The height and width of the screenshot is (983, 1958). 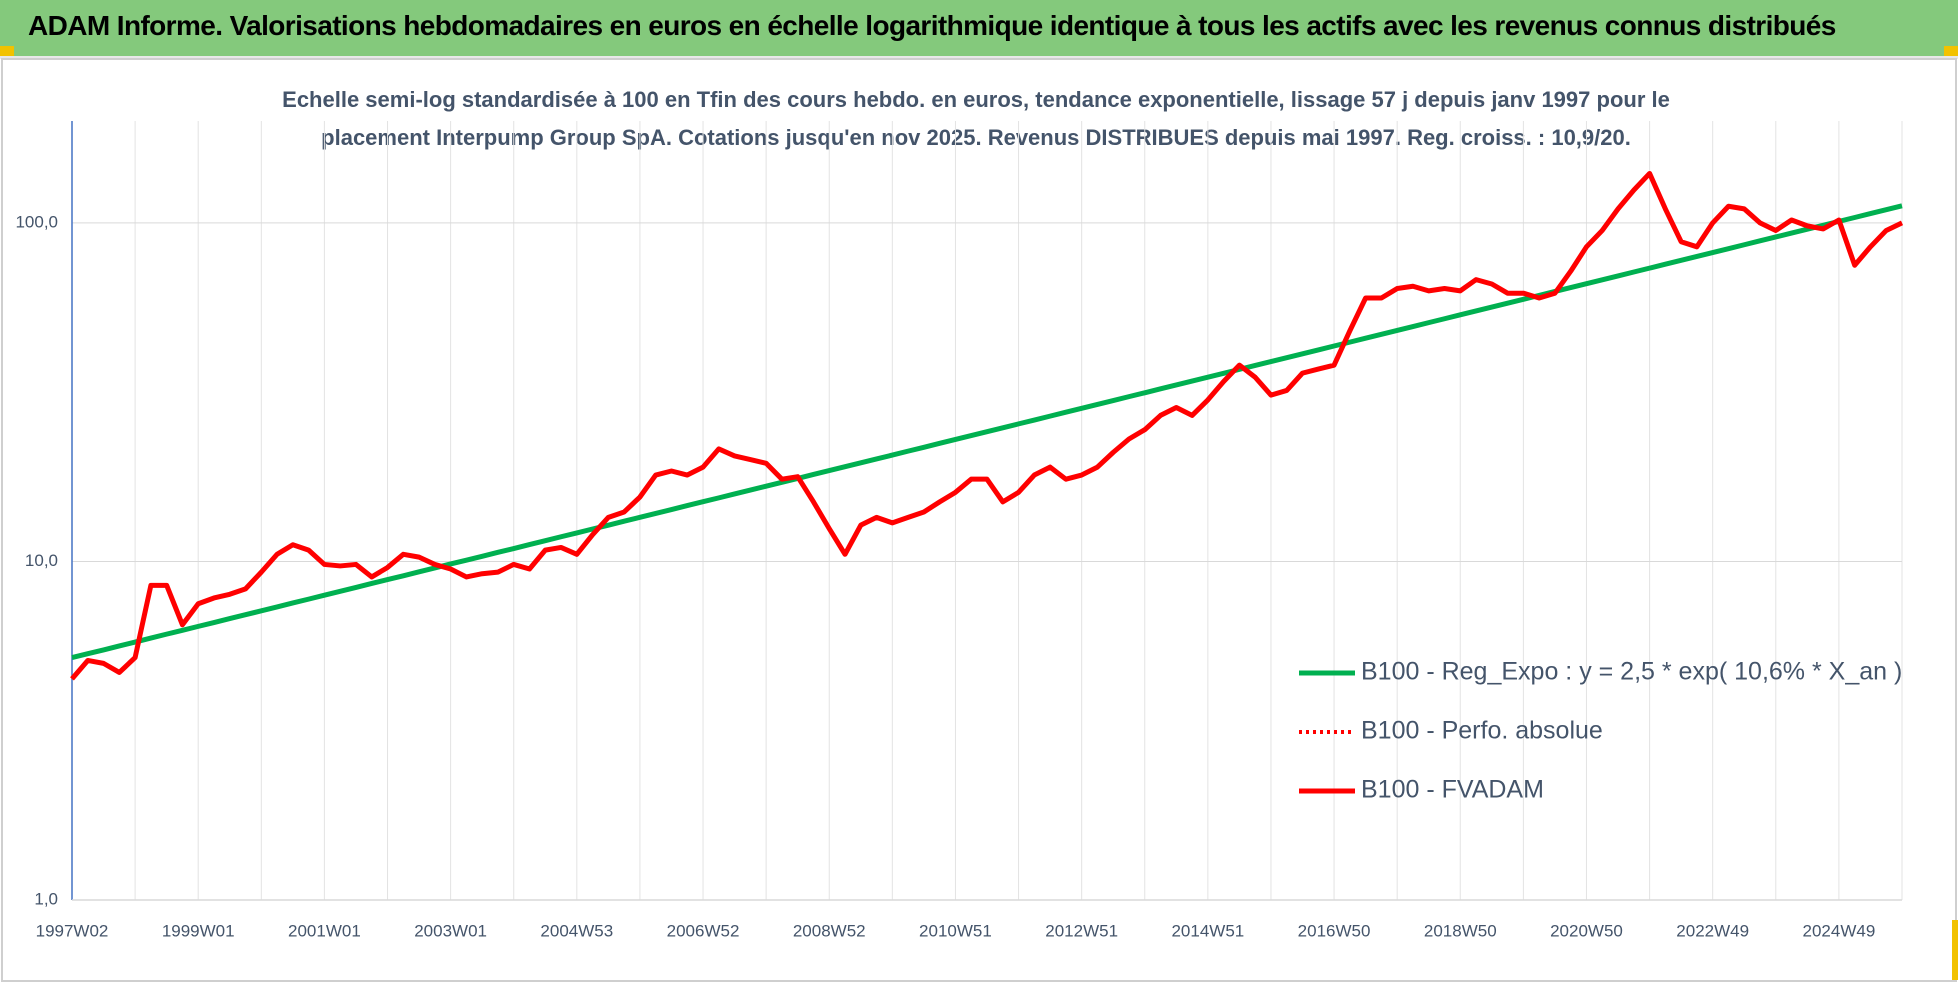 I want to click on x-tick-label: 2012W51, so click(x=1081, y=930).